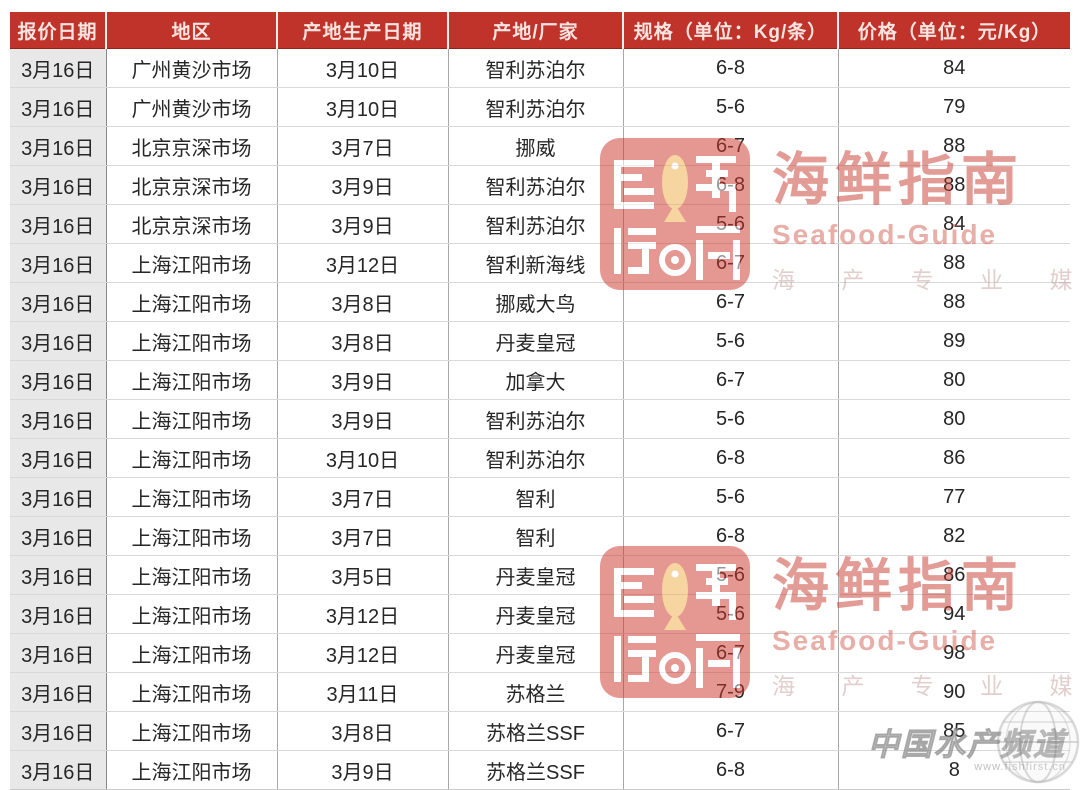 The height and width of the screenshot is (790, 1080). I want to click on cell-origin: 加拿大, so click(536, 380).